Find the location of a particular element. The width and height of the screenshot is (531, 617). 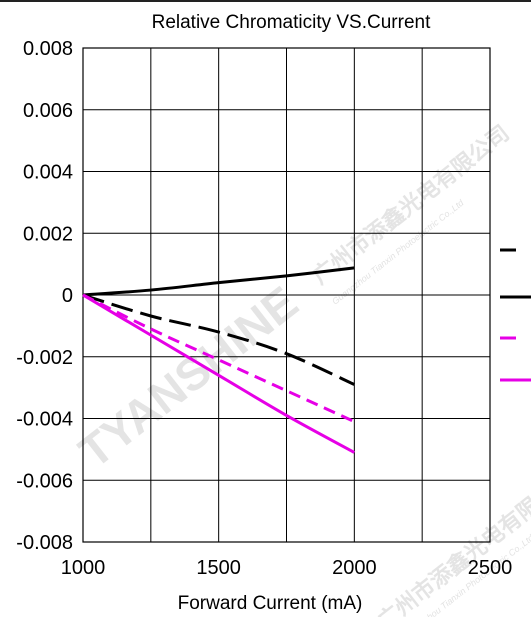

y-tick-label: 0 is located at coordinates (67, 296).